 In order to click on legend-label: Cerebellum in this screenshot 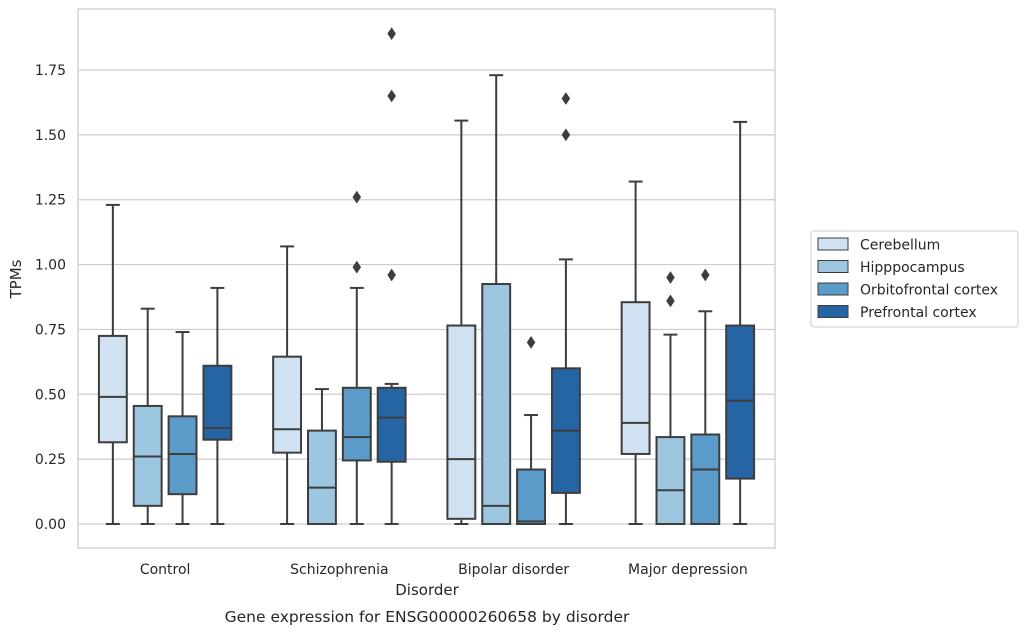, I will do `click(900, 246)`.